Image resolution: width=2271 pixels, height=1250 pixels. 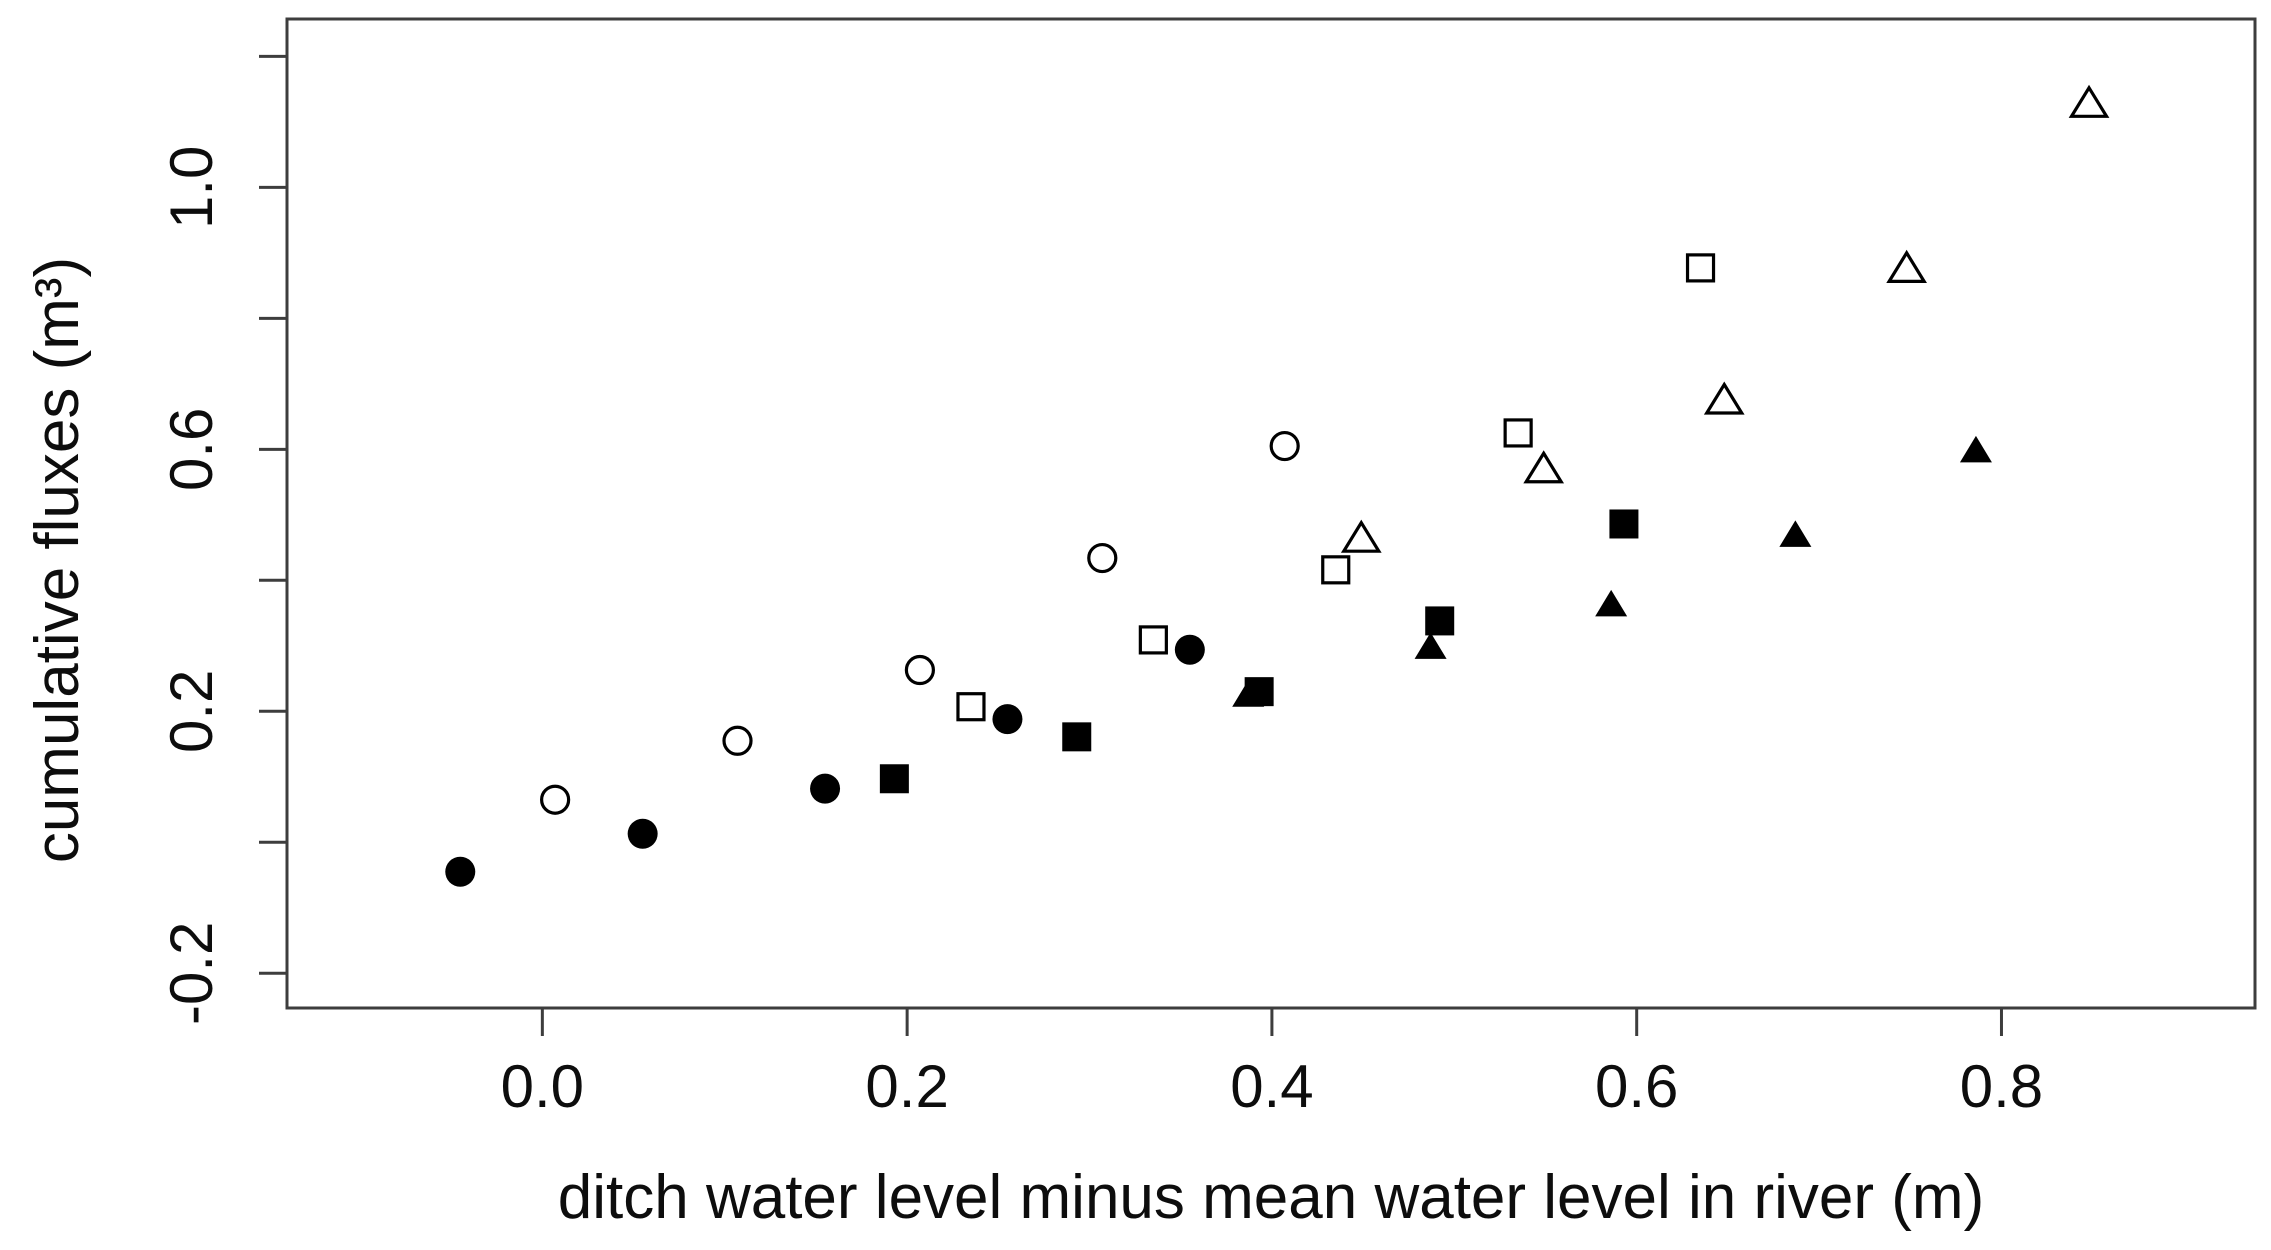 What do you see at coordinates (191, 973) in the screenshot?
I see `y-tick-label: -0.2` at bounding box center [191, 973].